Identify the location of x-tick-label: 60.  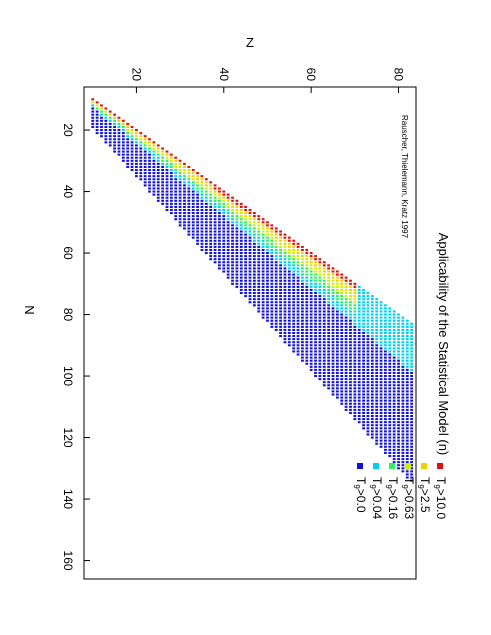
(68, 253).